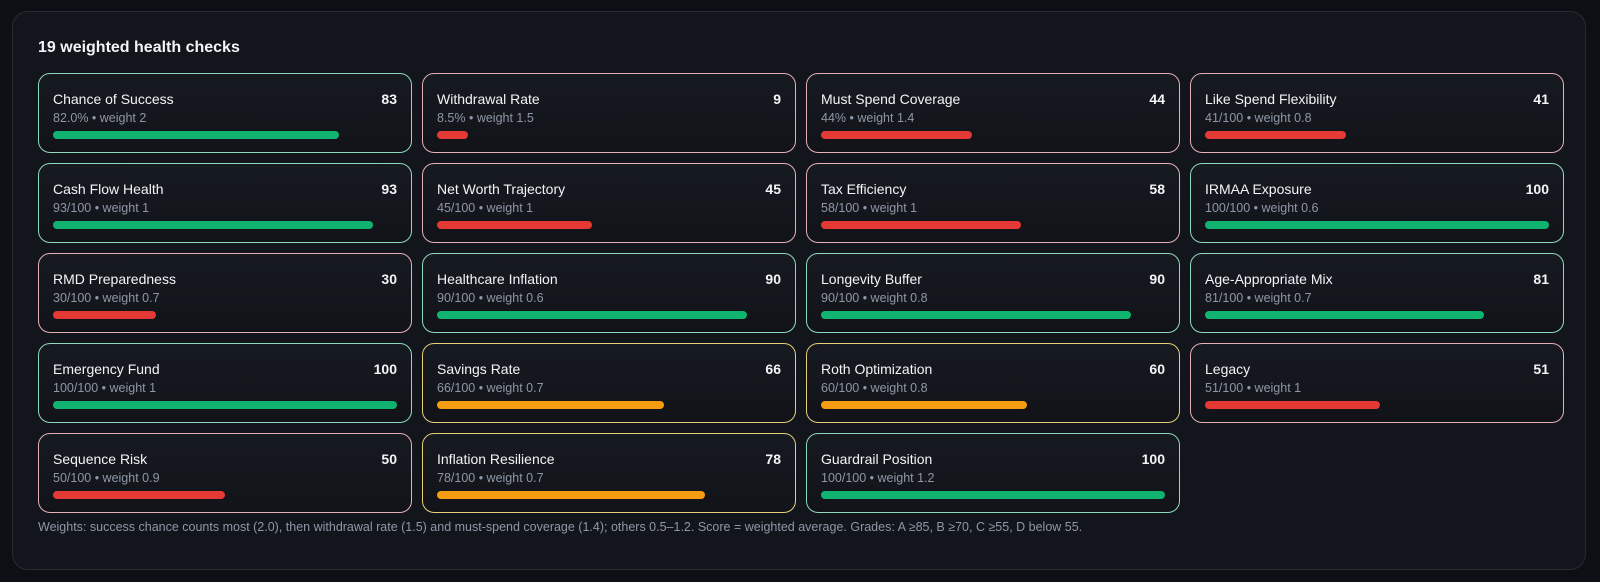  What do you see at coordinates (609, 113) in the screenshot?
I see `health-check-card: Withdrawal Rate 9 8.5% • weight 1.5` at bounding box center [609, 113].